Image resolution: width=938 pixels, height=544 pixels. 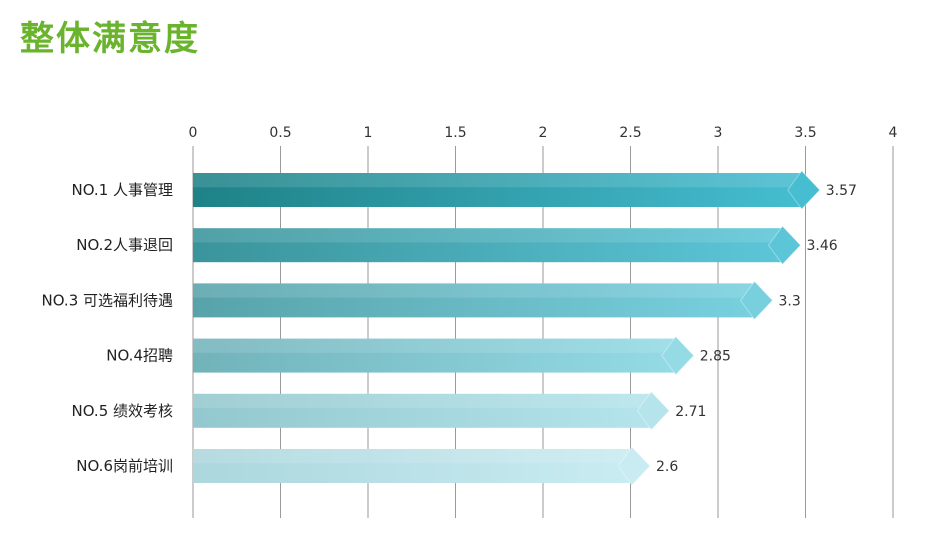 I want to click on x-tick-label: 2, so click(x=543, y=133).